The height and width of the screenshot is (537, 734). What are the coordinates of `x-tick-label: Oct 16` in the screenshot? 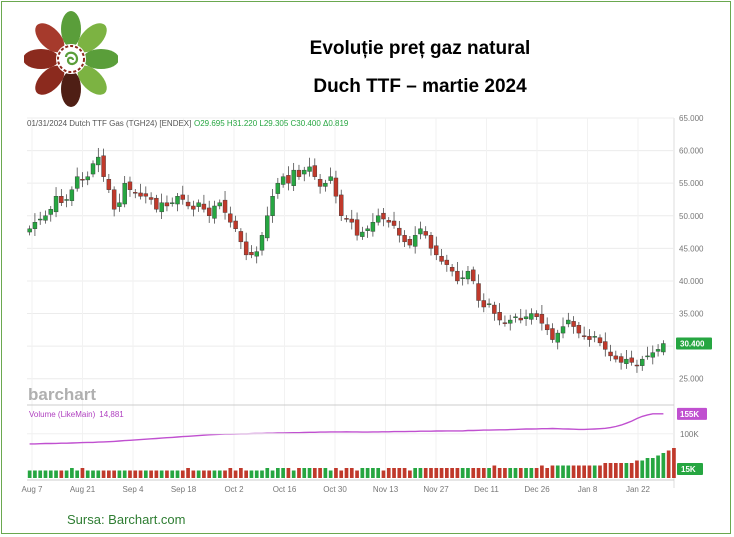 It's located at (285, 489).